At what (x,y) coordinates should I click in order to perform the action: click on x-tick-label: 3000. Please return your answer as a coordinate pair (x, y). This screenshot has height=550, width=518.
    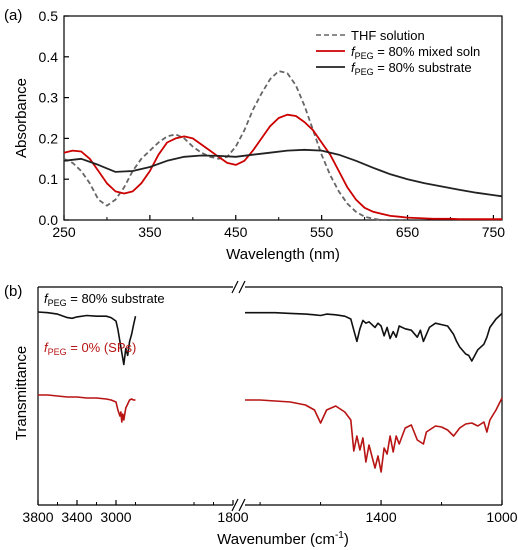
    Looking at the image, I should click on (115, 517).